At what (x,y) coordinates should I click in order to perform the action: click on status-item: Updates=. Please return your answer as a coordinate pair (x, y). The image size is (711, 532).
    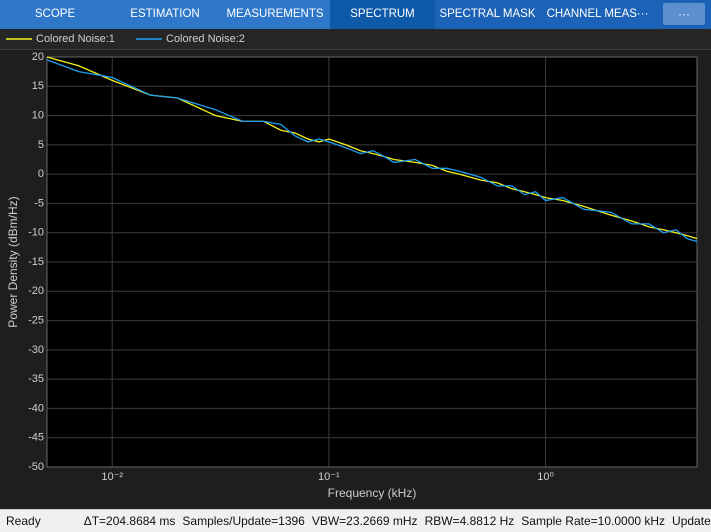
    Looking at the image, I should click on (691, 521).